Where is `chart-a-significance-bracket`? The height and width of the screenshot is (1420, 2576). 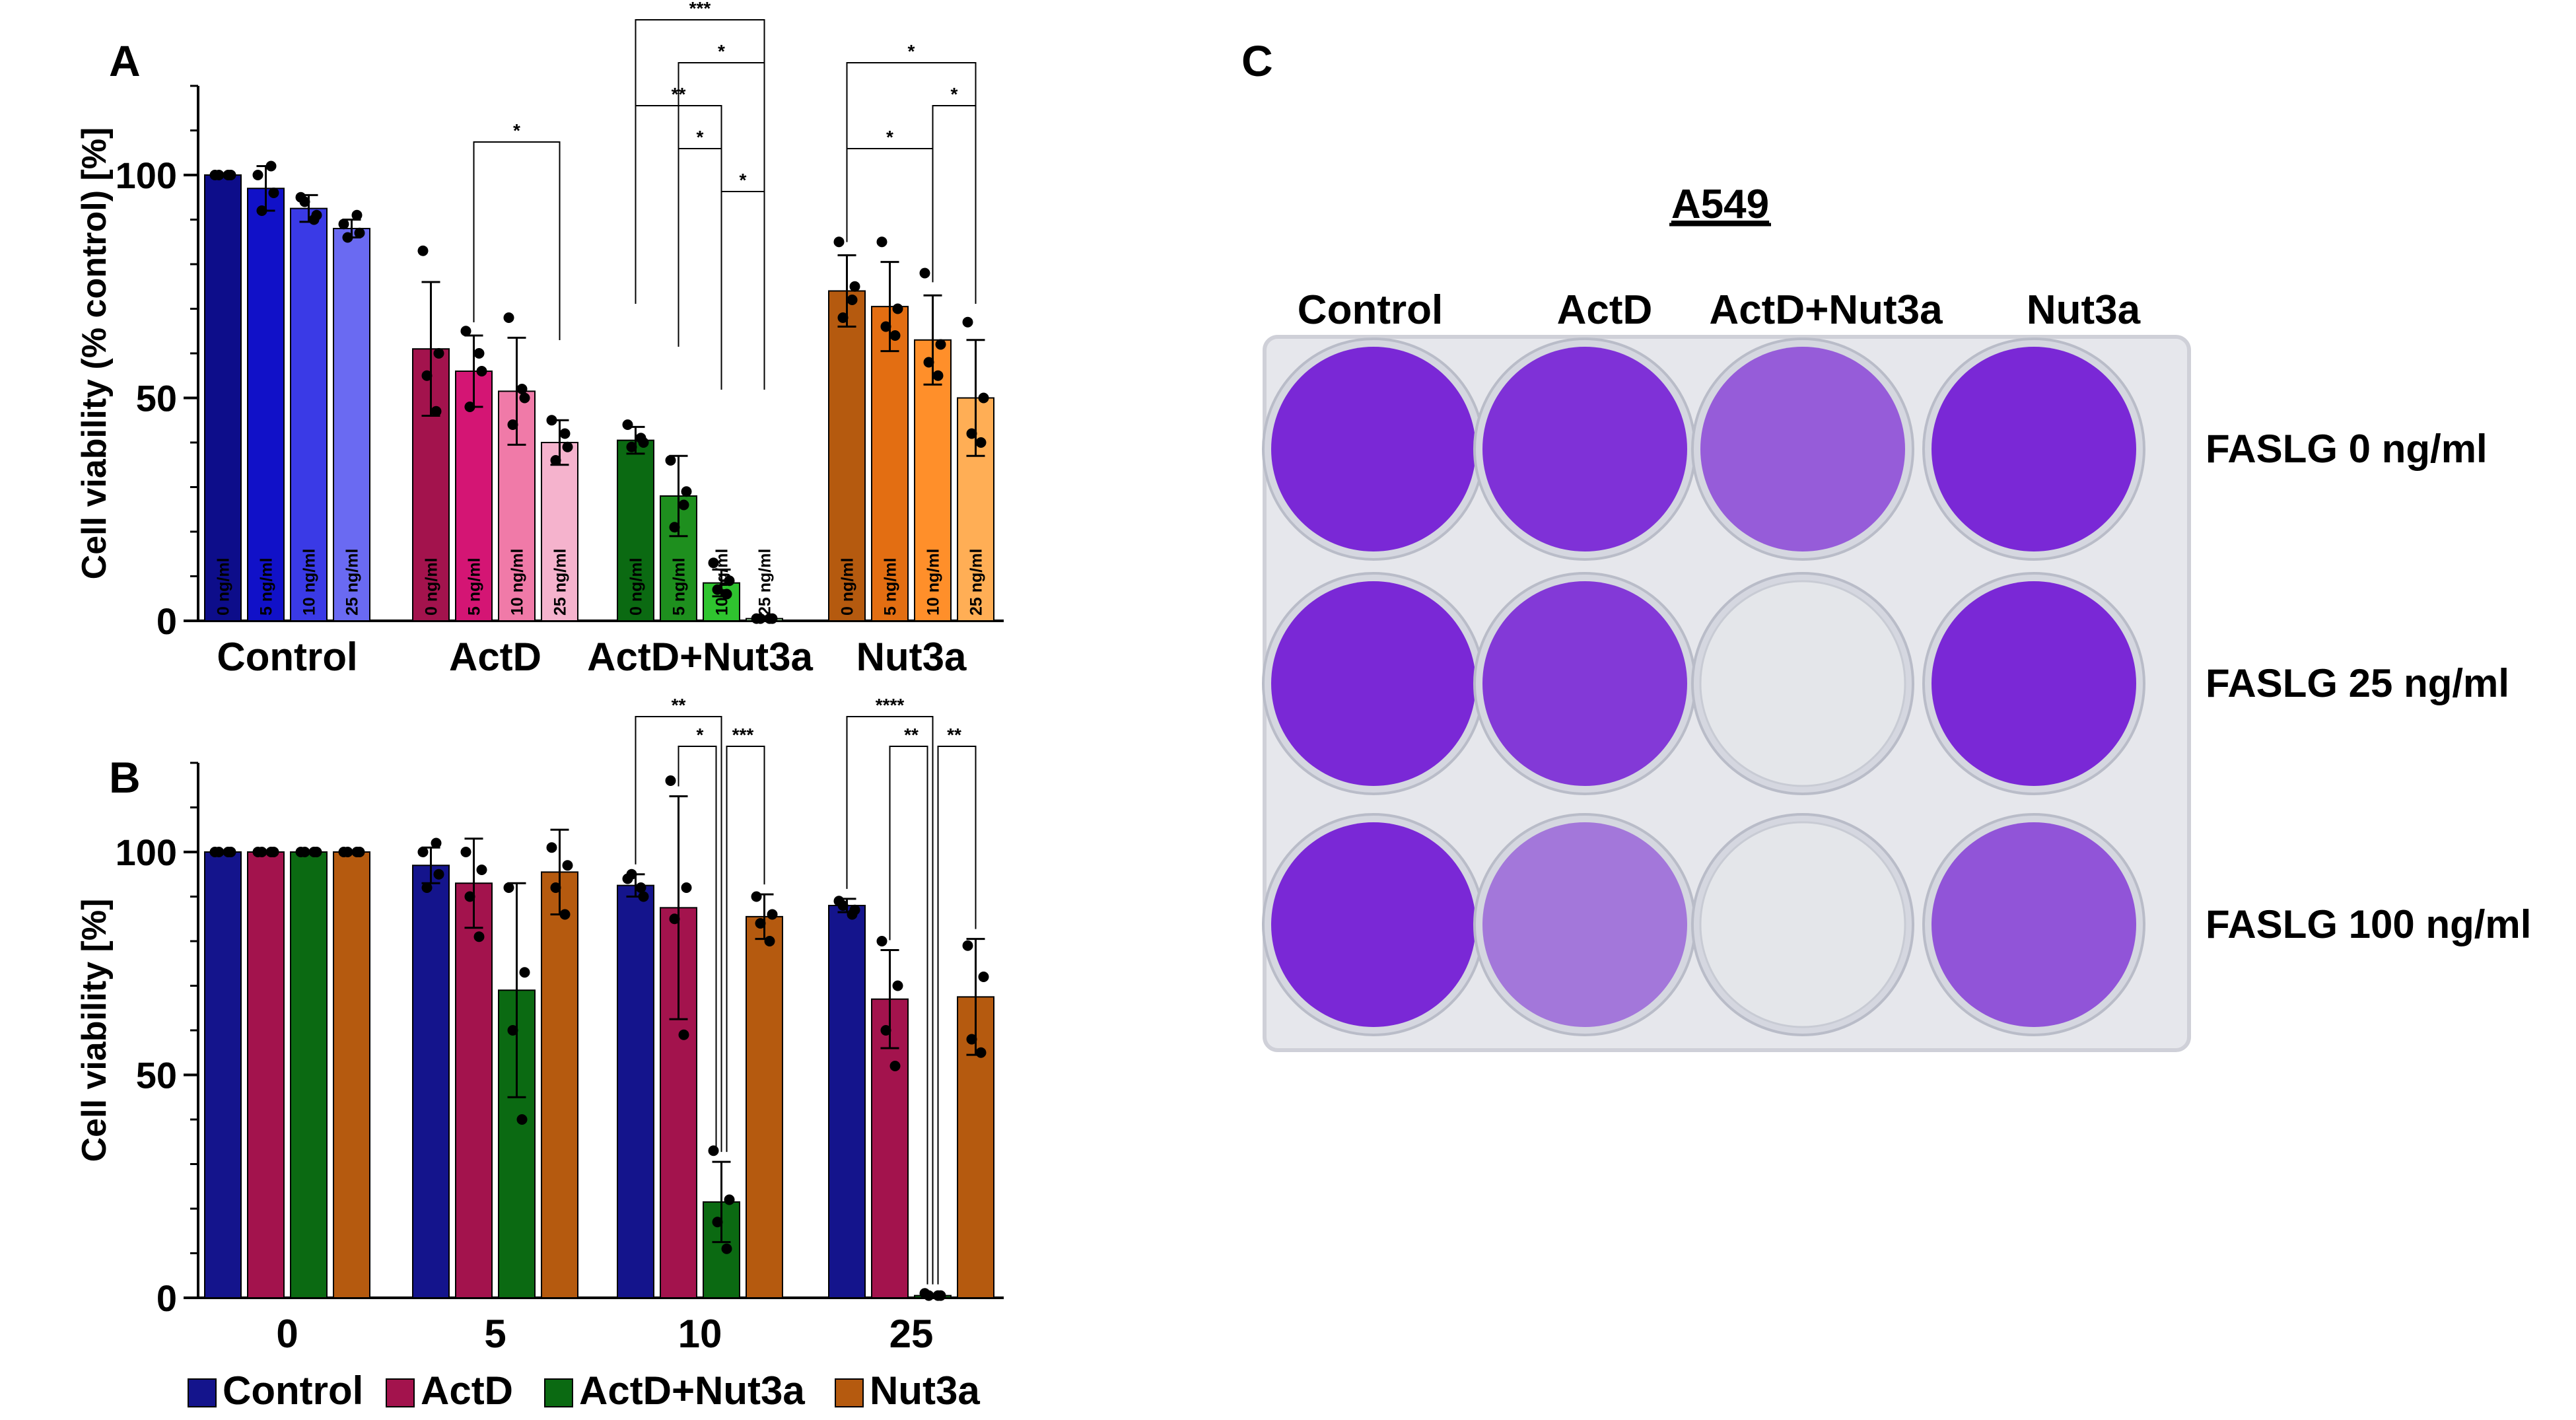 chart-a-significance-bracket is located at coordinates (890, 215).